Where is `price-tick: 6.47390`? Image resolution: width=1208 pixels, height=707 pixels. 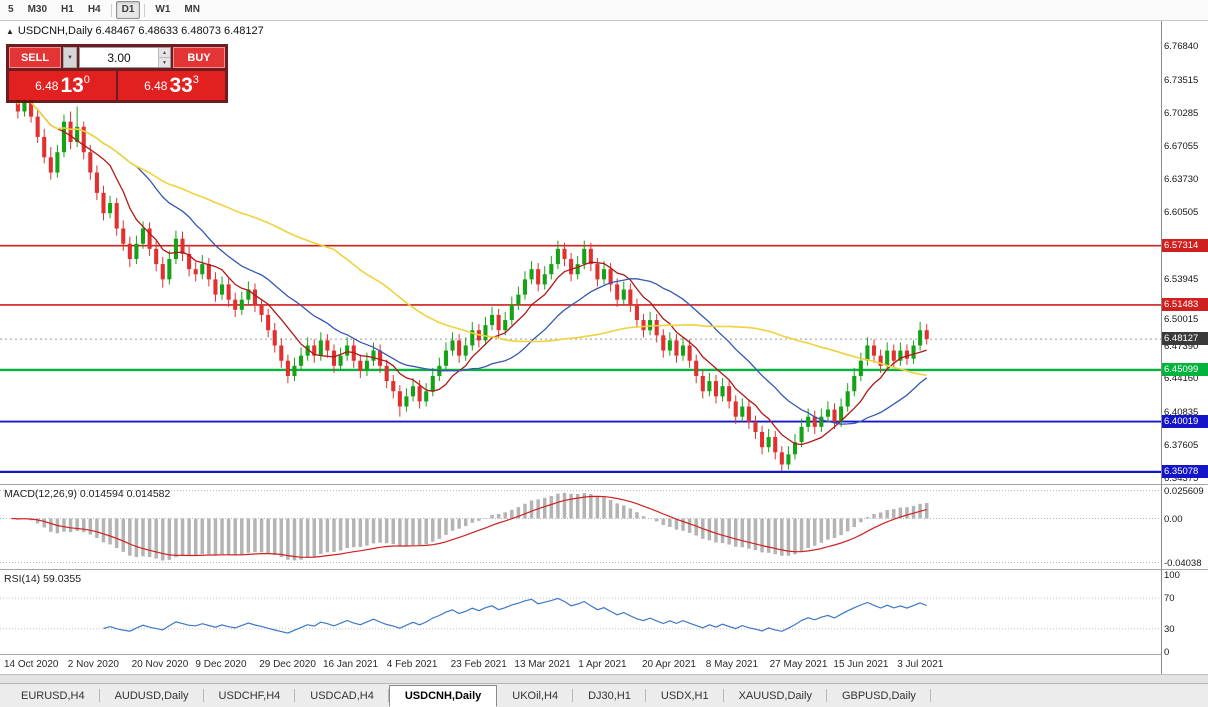 price-tick: 6.47390 is located at coordinates (1181, 346).